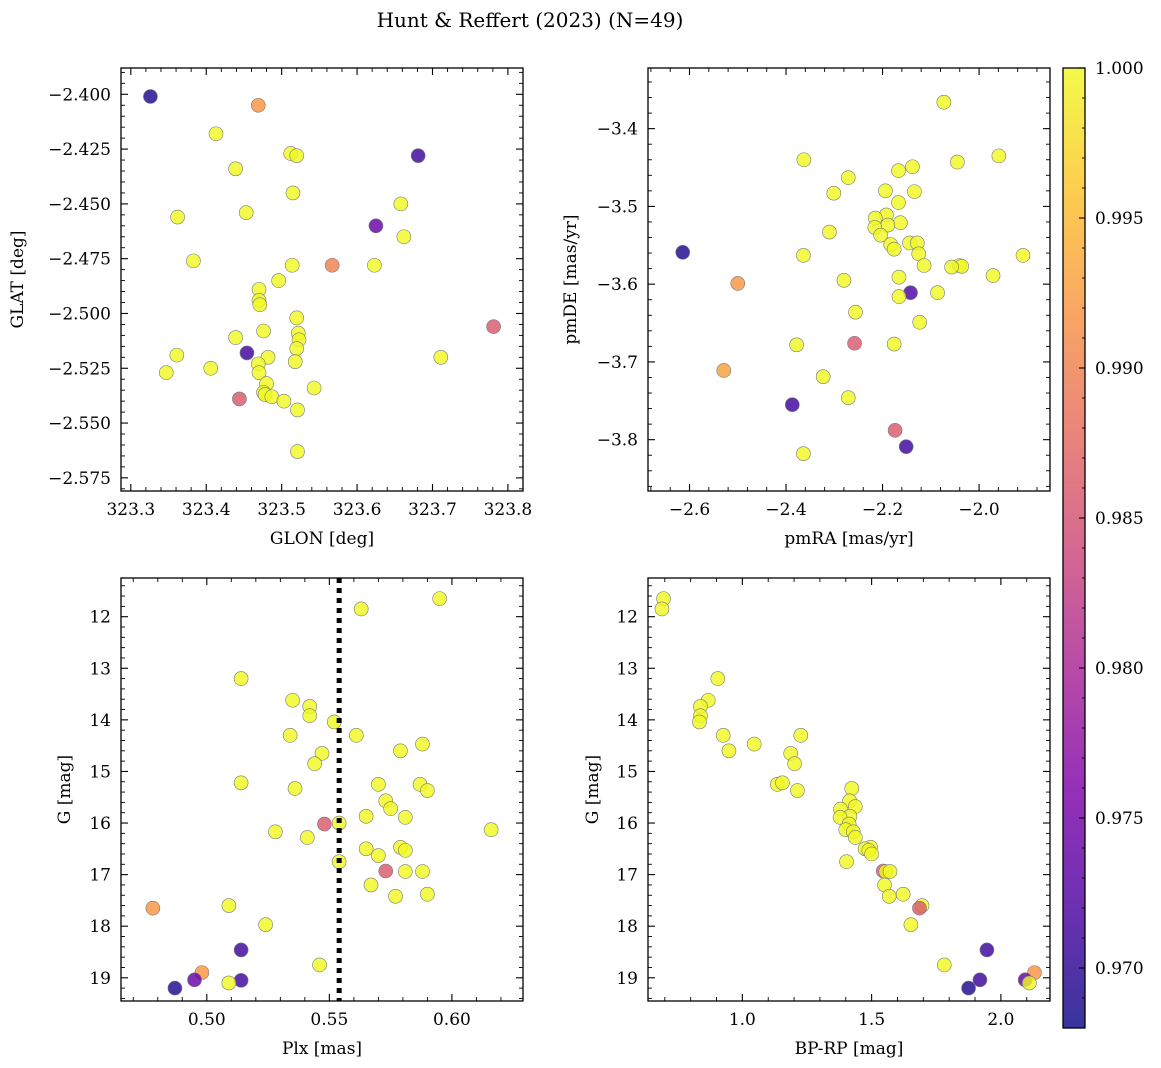  Describe the element at coordinates (79, 479) in the screenshot. I see `y-tick-label: −2.575` at that location.